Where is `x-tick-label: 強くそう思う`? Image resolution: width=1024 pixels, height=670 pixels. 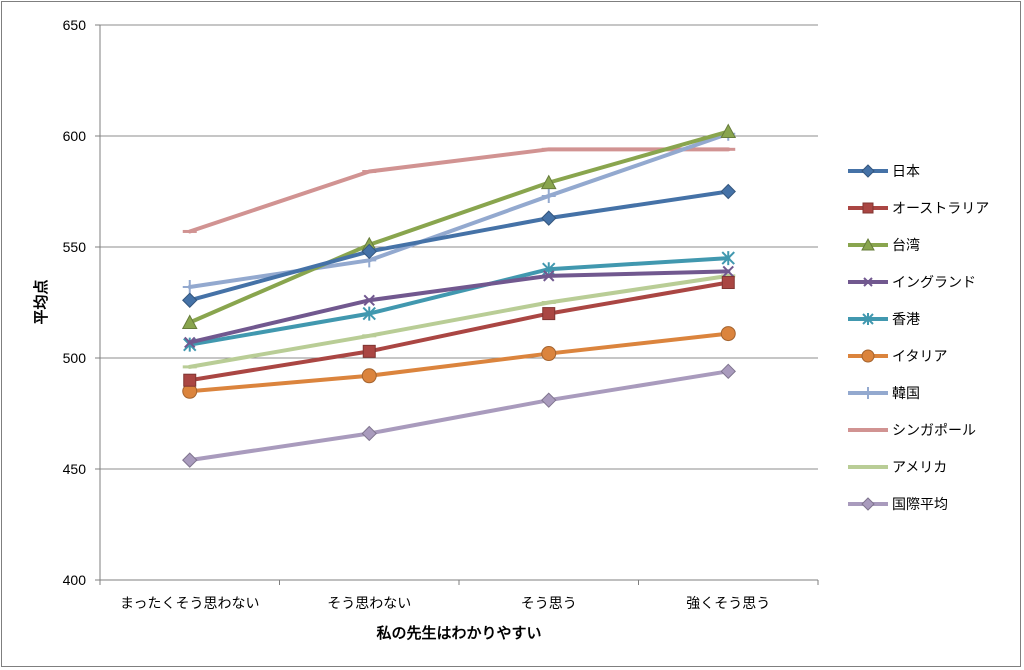
x-tick-label: 強くそう思う is located at coordinates (728, 603).